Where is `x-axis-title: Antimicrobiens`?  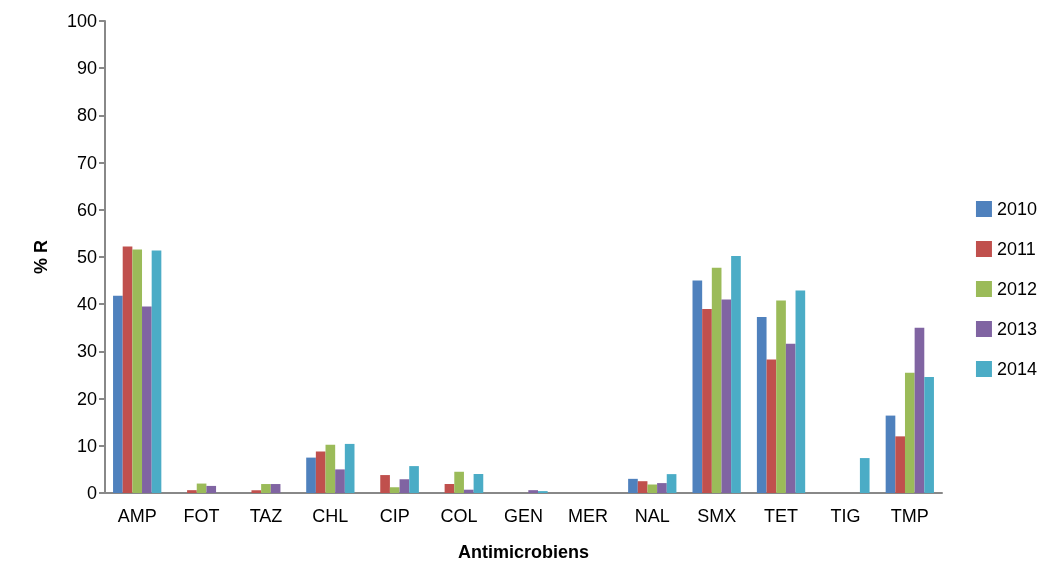 x-axis-title: Antimicrobiens is located at coordinates (523, 552).